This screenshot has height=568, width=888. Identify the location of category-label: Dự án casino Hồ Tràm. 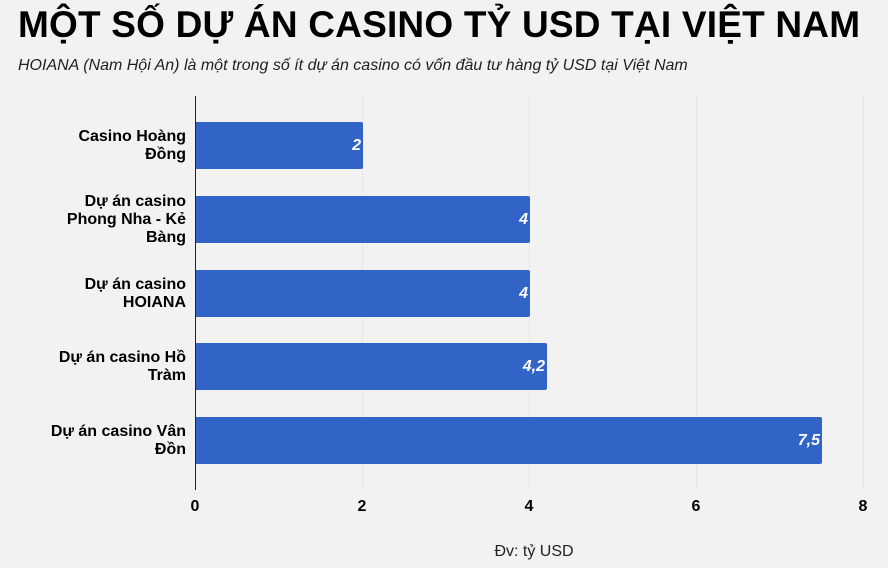
(101, 366).